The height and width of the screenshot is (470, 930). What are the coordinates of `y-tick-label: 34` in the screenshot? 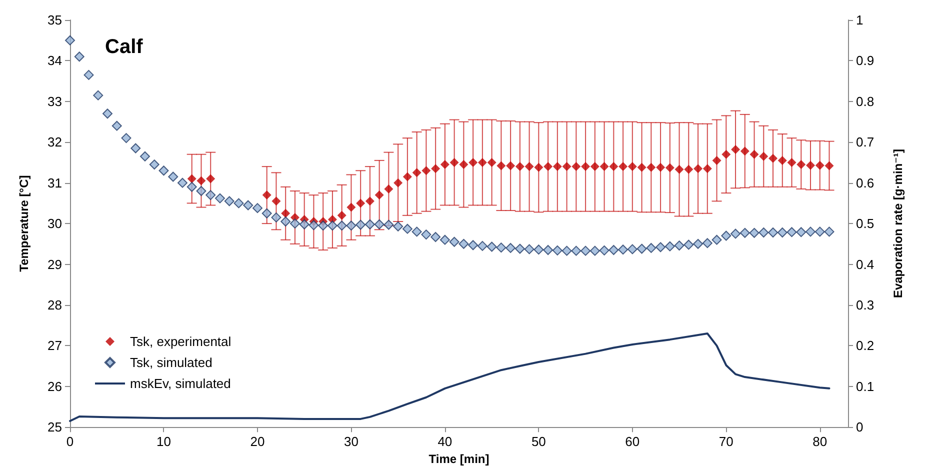 It's located at (55, 60).